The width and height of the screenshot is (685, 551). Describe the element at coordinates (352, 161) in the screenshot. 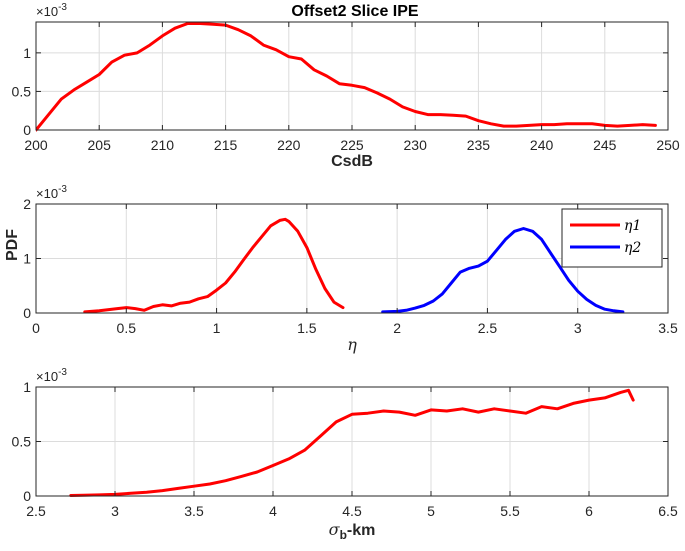

I see `x-axis-label: CsdB` at that location.